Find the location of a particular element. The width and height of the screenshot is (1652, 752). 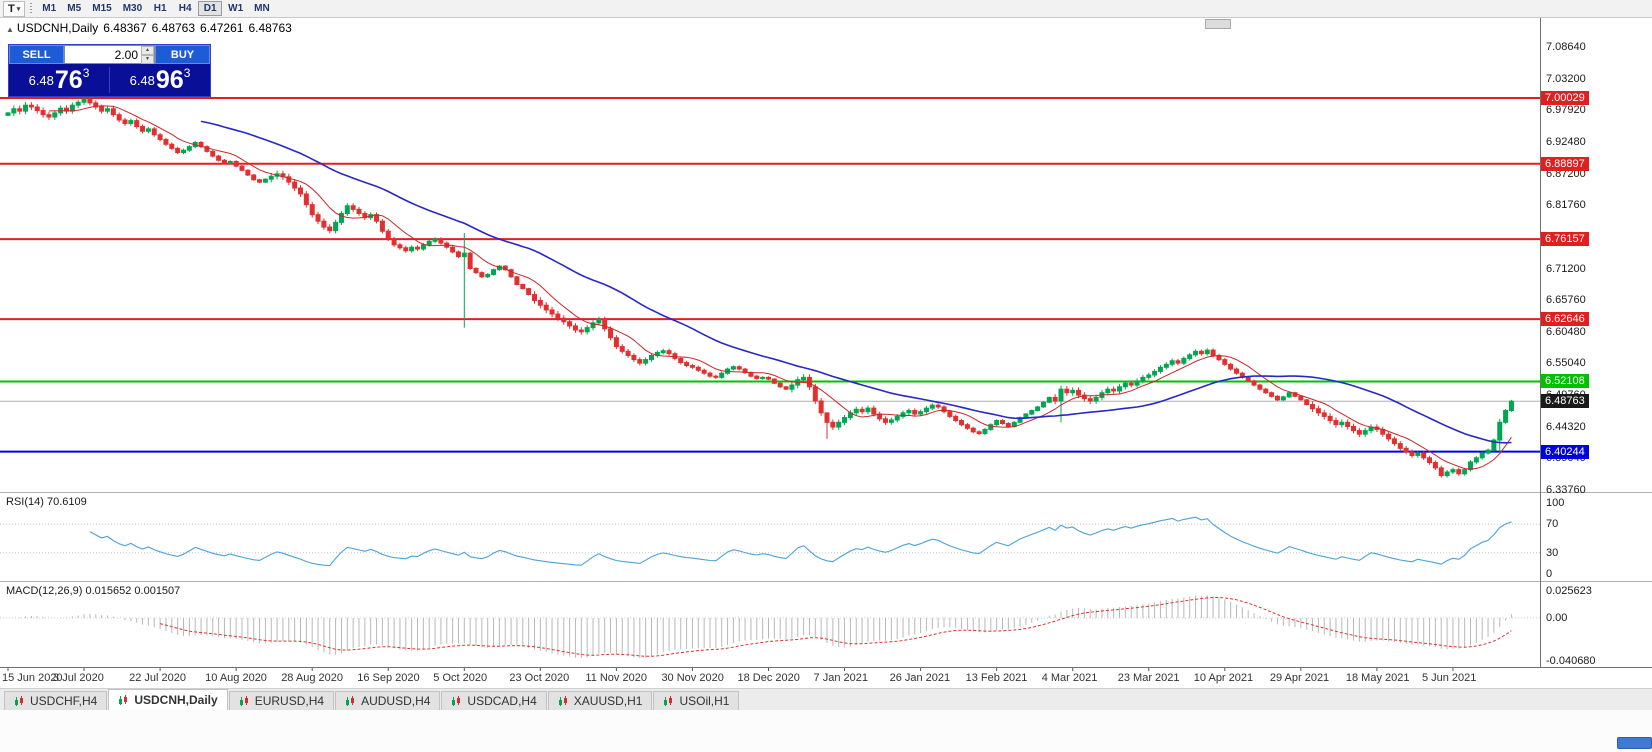

chart-tab-eurusd-h4: EURUSD,H4 is located at coordinates (281, 700).